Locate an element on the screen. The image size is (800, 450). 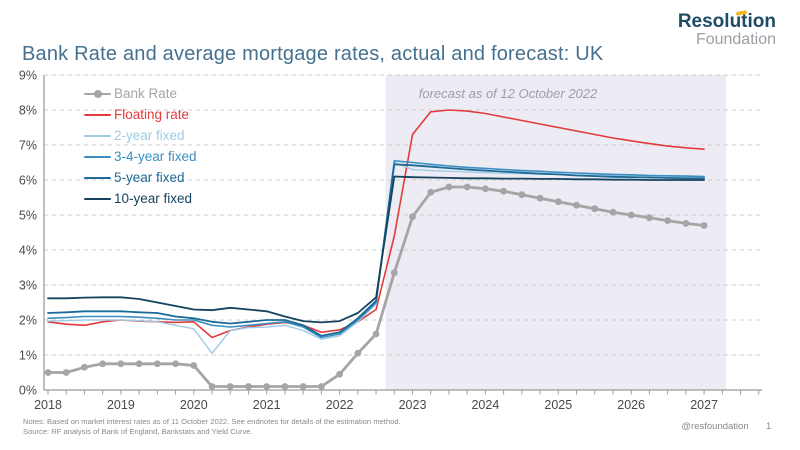
y-axis-tick-label: 7% is located at coordinates (28, 146).